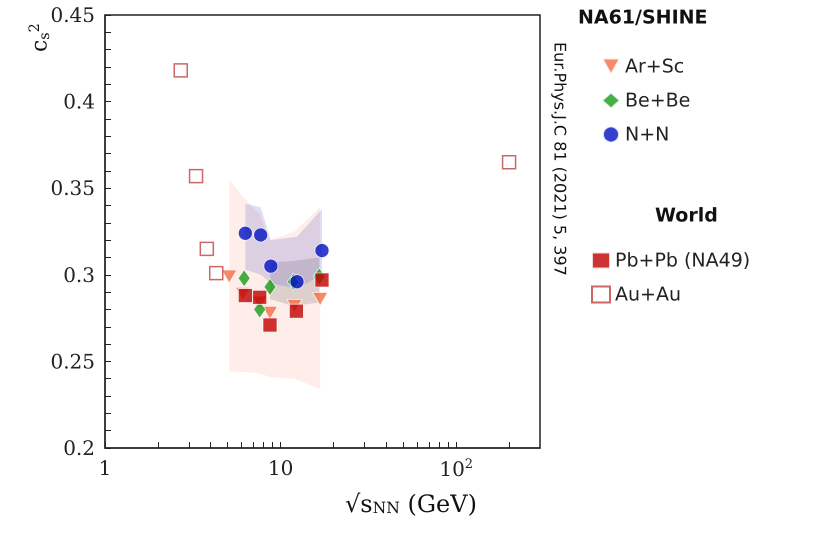  Describe the element at coordinates (72, 15) in the screenshot. I see `y-tick-label: 0.45` at that location.